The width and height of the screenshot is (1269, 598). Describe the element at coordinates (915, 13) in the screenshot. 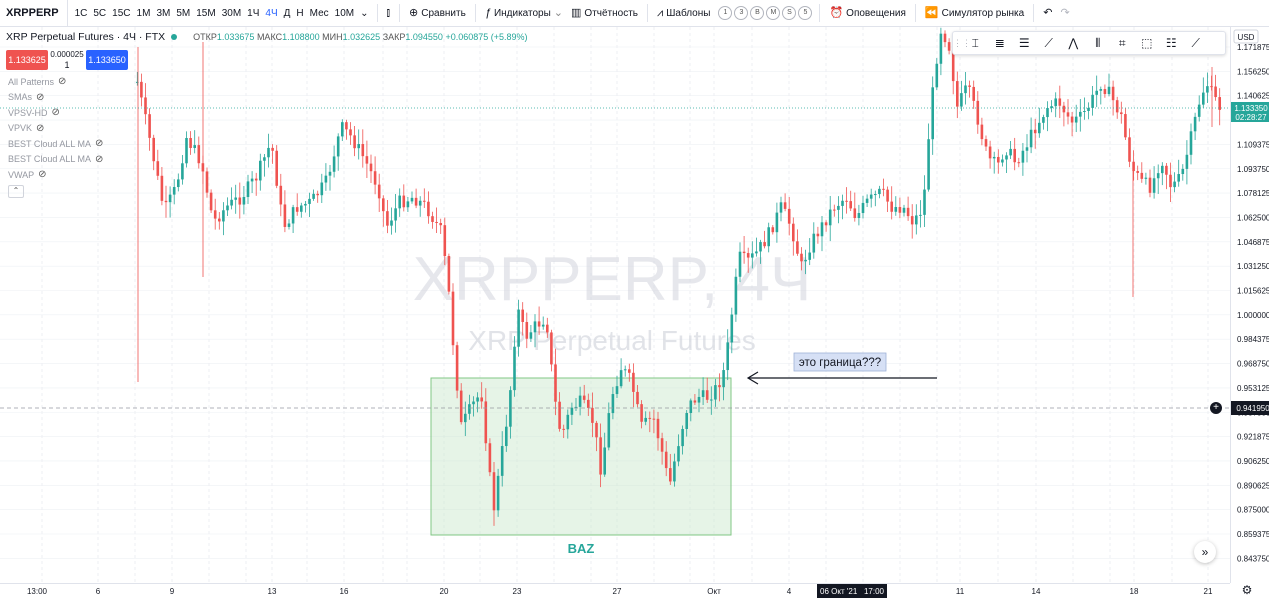

I see `toolbar-divider` at that location.